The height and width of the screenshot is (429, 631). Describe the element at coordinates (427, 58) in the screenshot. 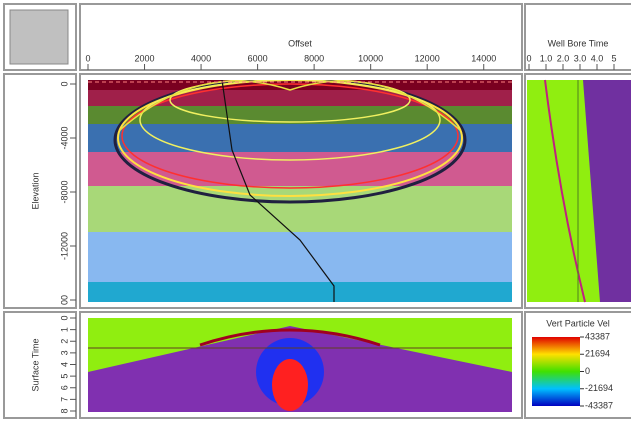

I see `tick-label: 12000` at that location.